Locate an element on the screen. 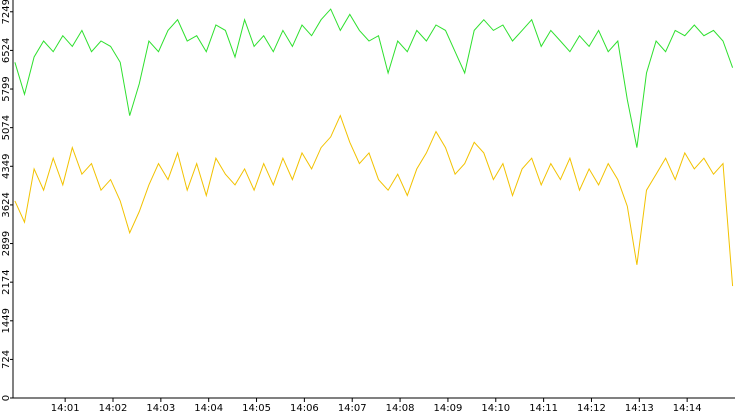  y-tick-label: 0 is located at coordinates (6, 398).